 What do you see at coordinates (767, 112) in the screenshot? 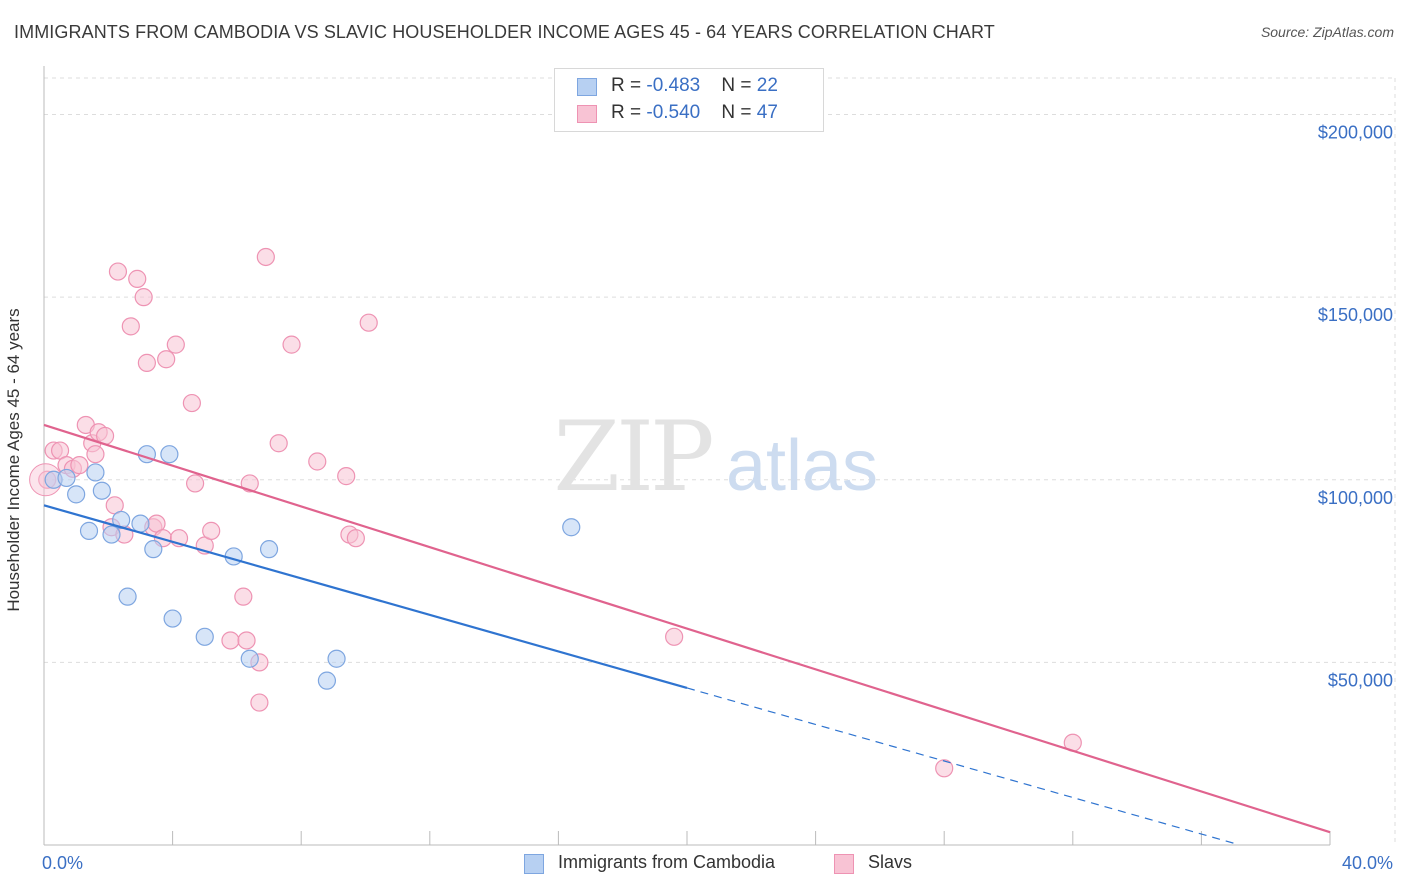
I see `legend-n-value: 47` at bounding box center [767, 112].